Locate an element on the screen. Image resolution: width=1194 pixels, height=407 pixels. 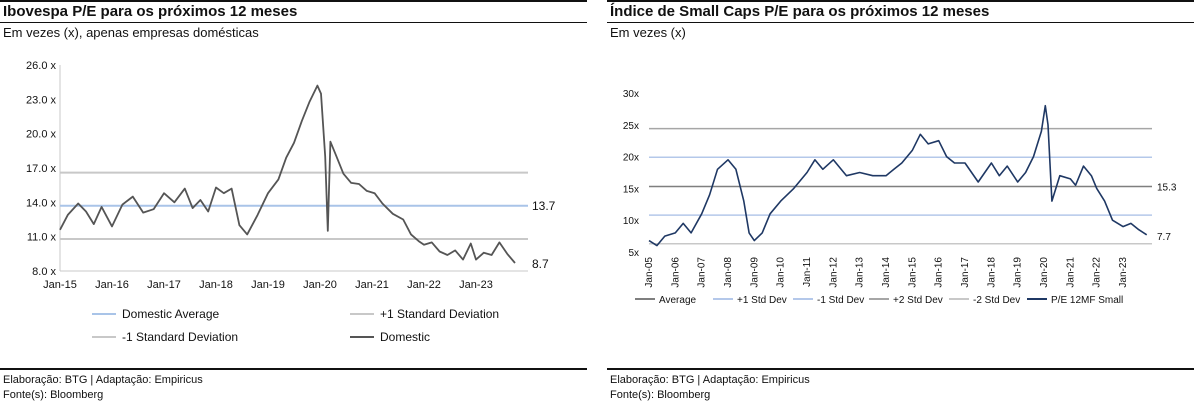
x-tick-label: Jan-11 is located at coordinates (807, 272).